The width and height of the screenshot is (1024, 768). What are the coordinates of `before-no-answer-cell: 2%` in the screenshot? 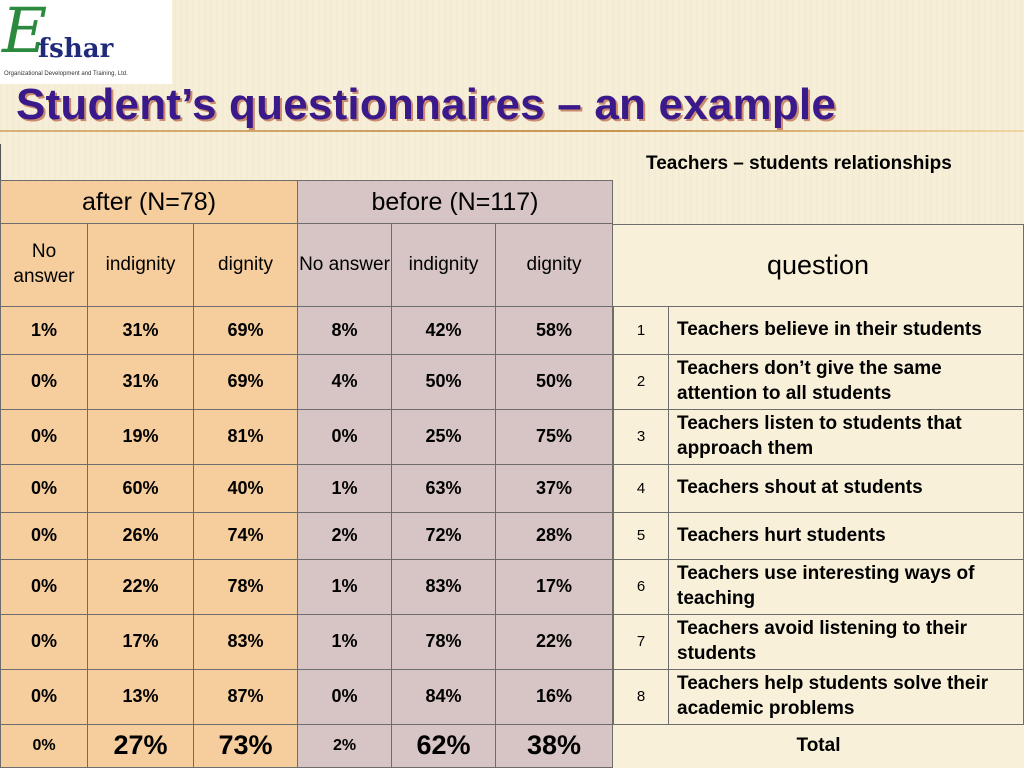 It's located at (345, 536).